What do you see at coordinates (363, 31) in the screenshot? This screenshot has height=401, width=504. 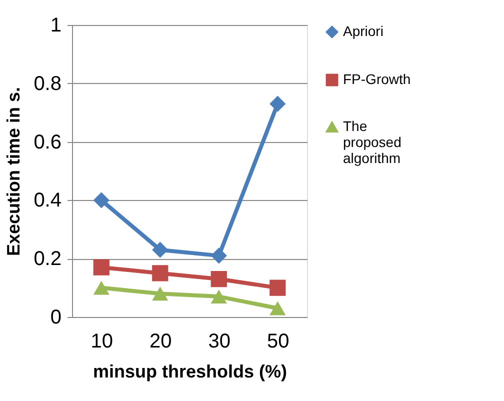 I see `legend-label: Apriori` at bounding box center [363, 31].